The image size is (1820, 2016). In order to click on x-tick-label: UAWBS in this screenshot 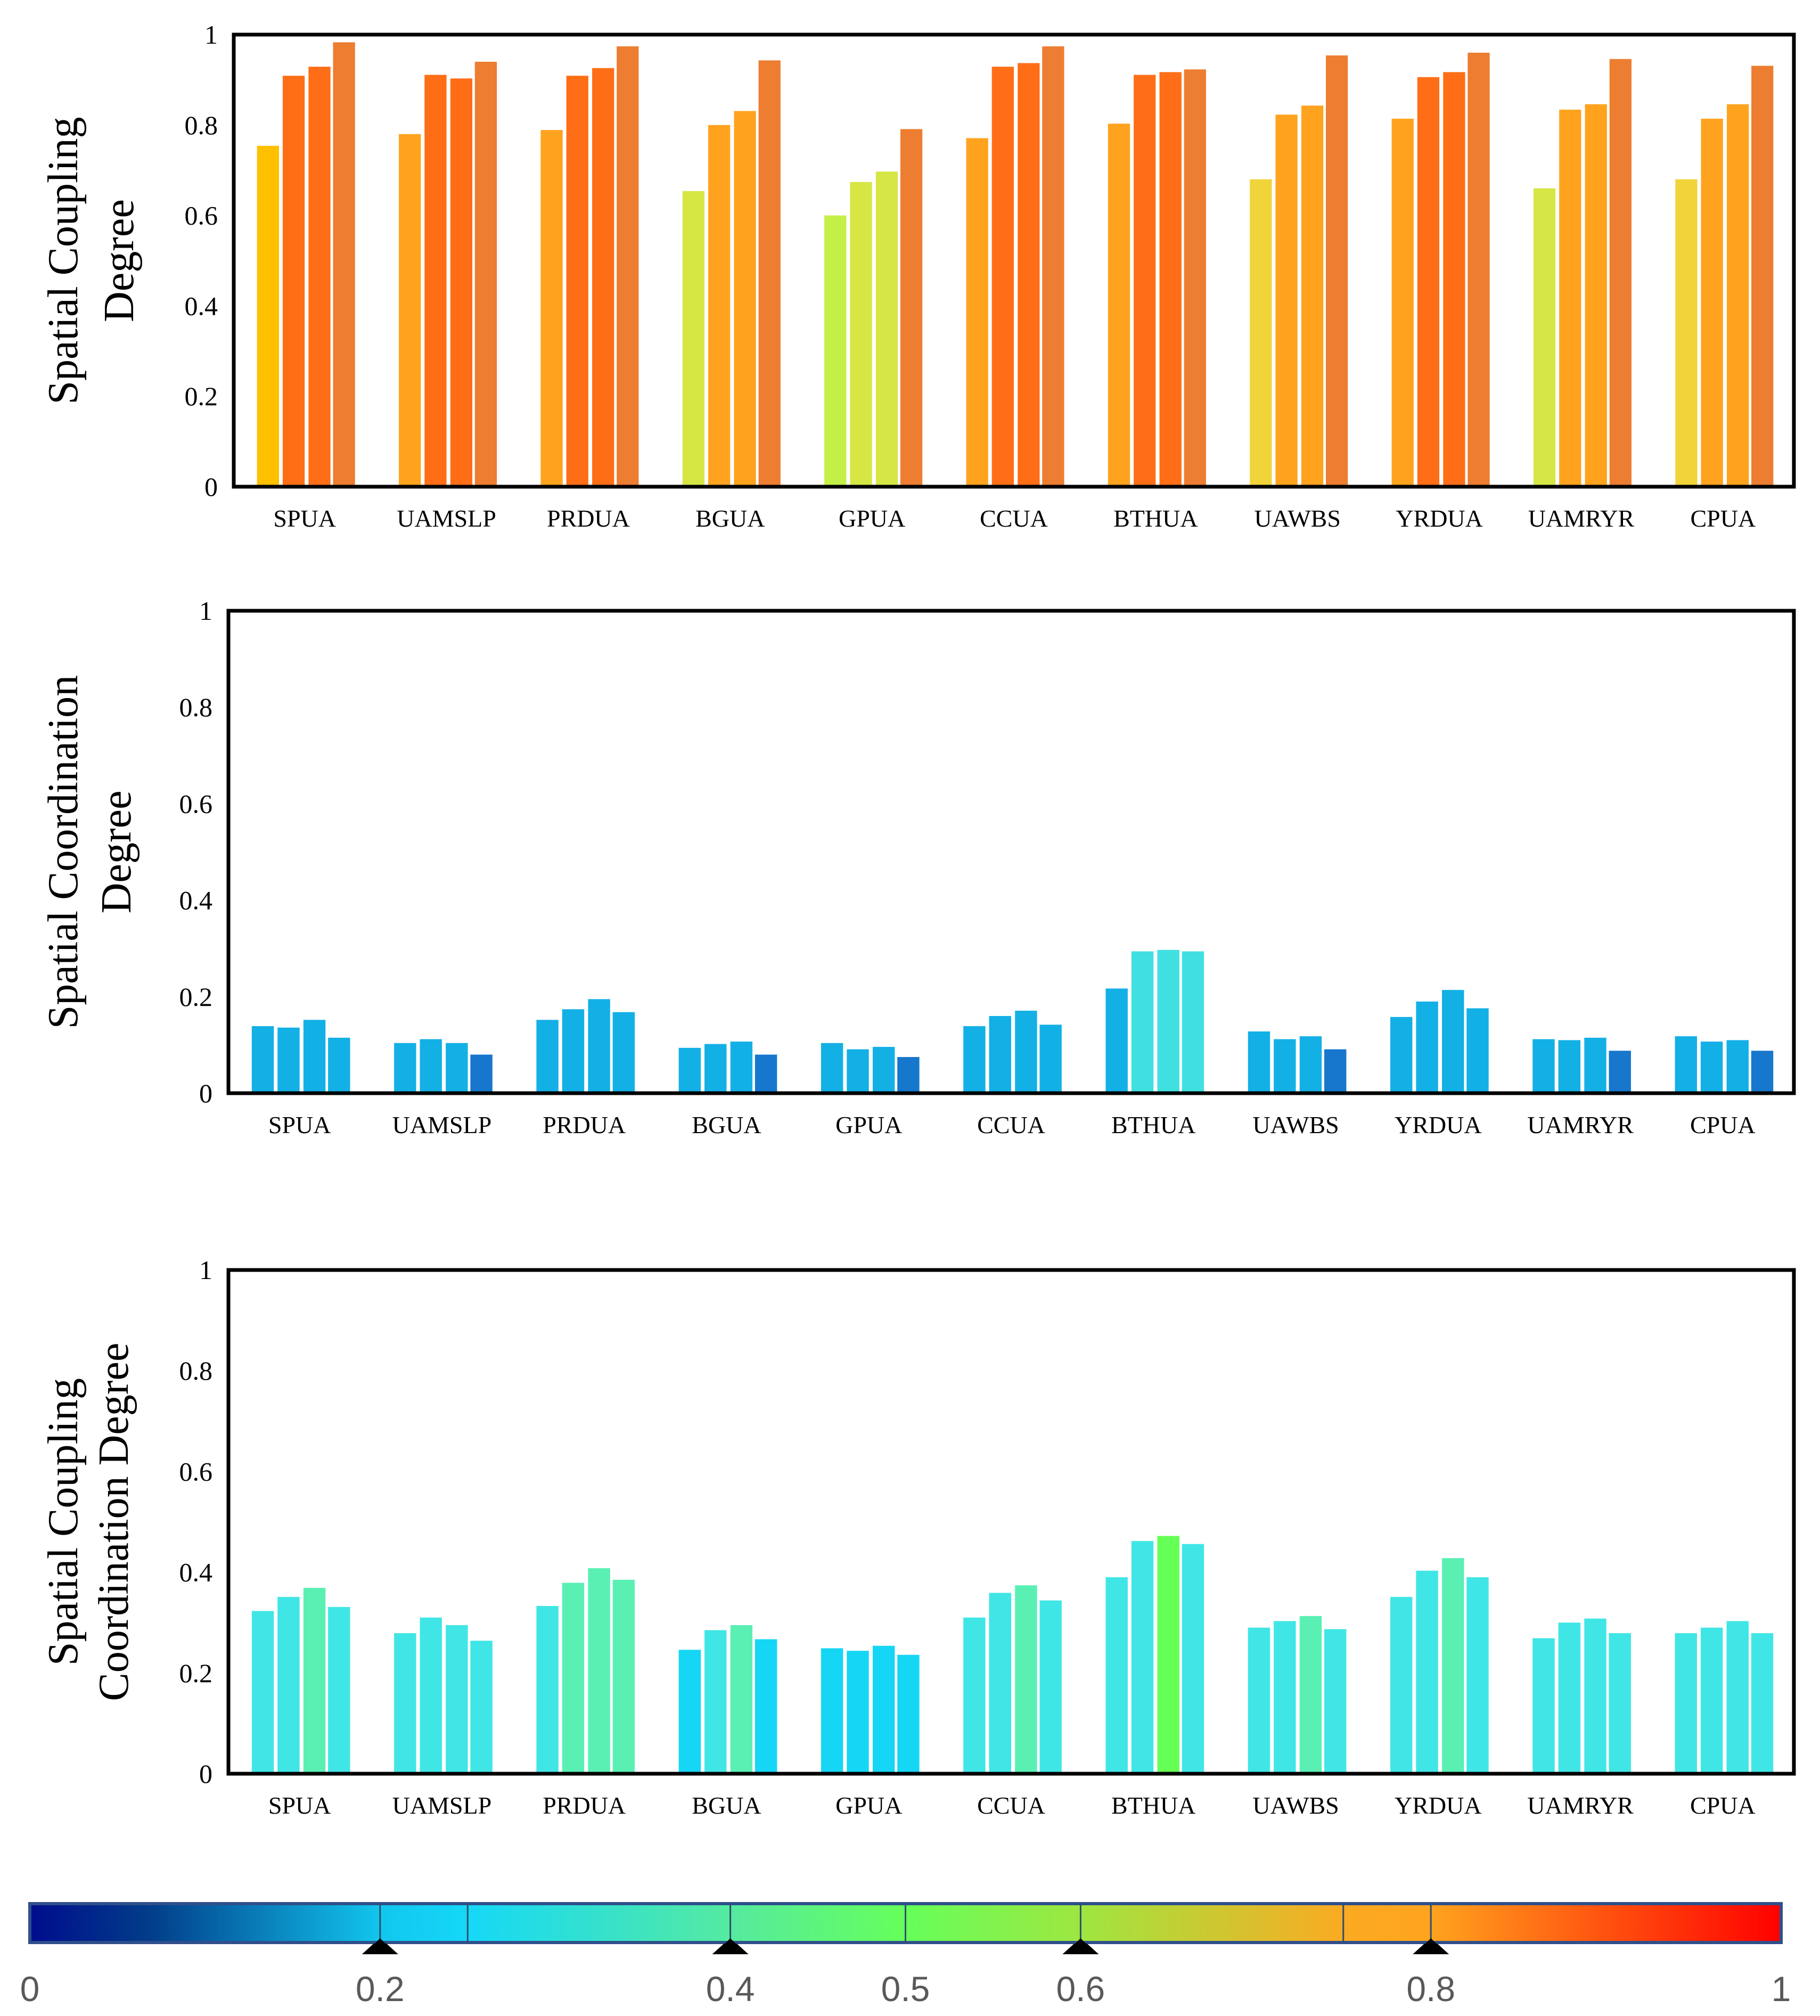, I will do `click(1295, 1805)`.